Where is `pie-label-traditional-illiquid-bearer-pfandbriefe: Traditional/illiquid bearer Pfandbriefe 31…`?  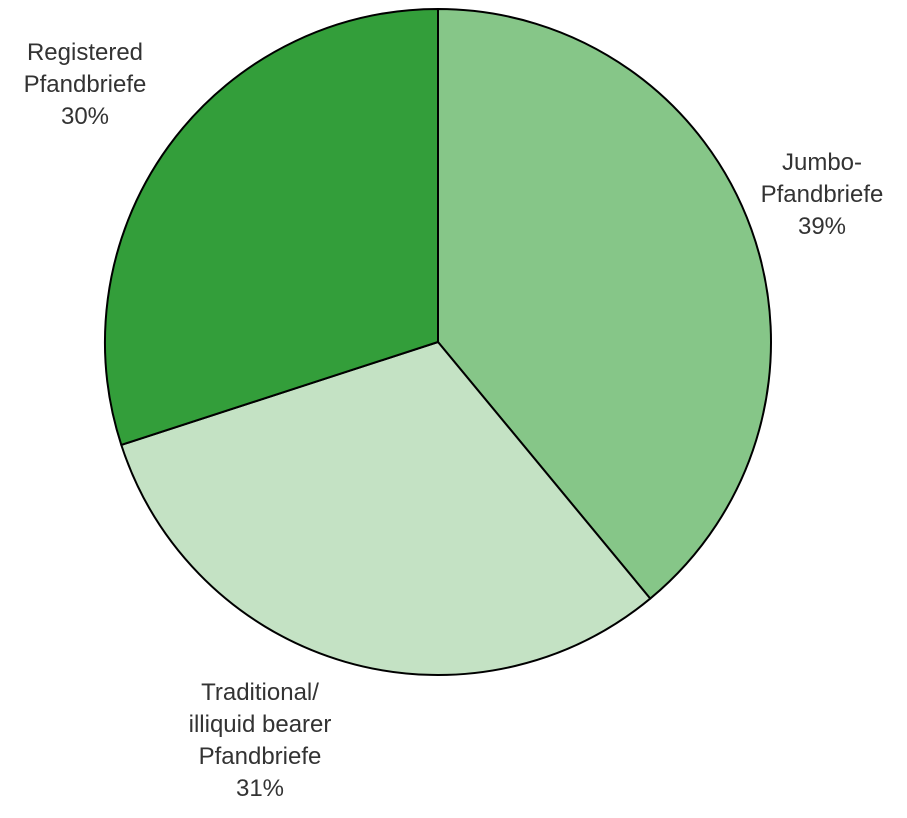
pie-label-traditional-illiquid-bearer-pfandbriefe: Traditional/illiquid bearer Pfandbriefe 31… is located at coordinates (260, 740).